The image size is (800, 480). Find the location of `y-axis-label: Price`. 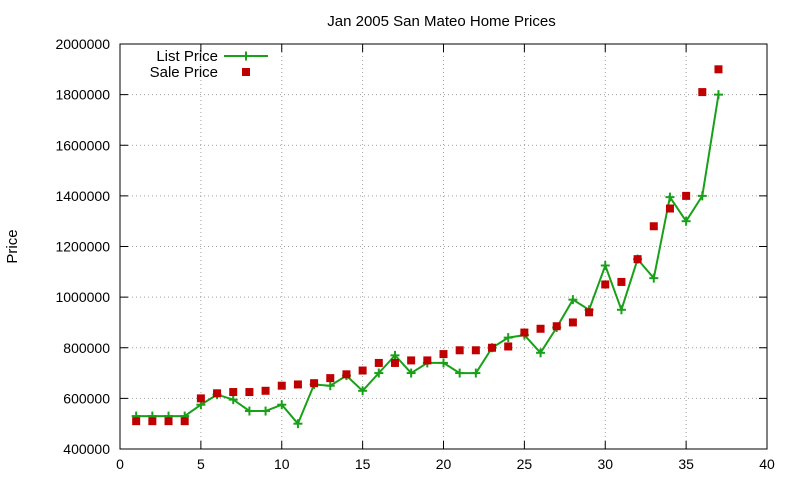

y-axis-label: Price is located at coordinates (12, 246).